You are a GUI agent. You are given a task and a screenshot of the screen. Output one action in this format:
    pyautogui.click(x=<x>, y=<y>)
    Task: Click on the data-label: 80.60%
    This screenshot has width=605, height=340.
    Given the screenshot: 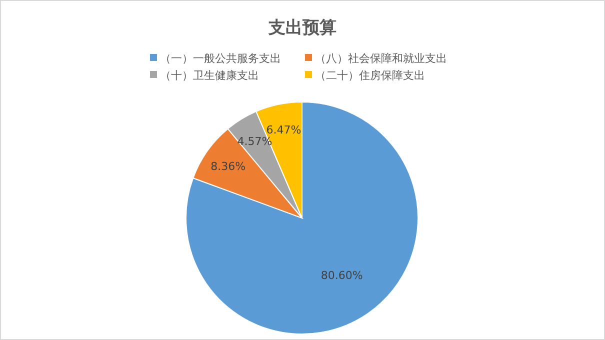 What is the action you would take?
    pyautogui.click(x=341, y=275)
    